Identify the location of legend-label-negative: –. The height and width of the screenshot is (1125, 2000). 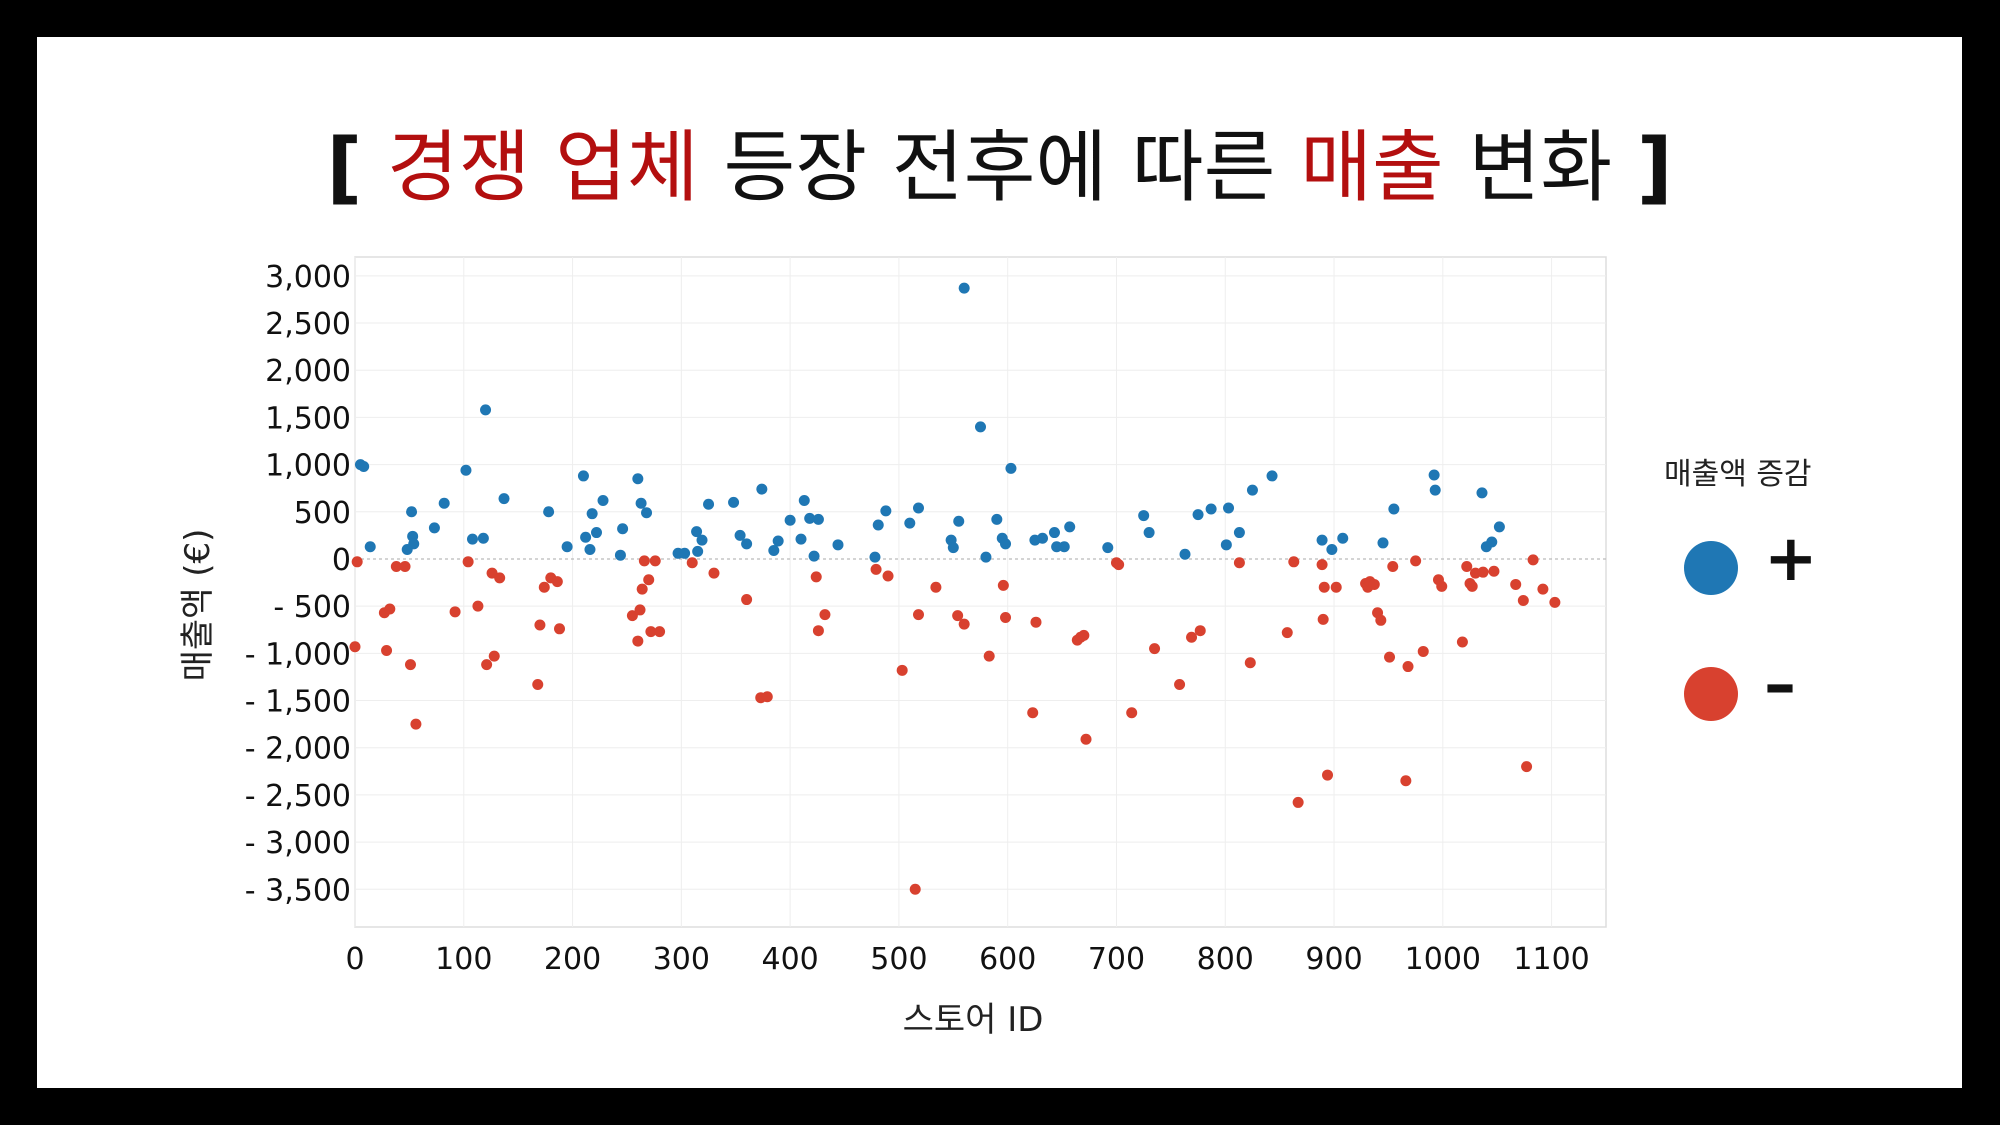
(1780, 685).